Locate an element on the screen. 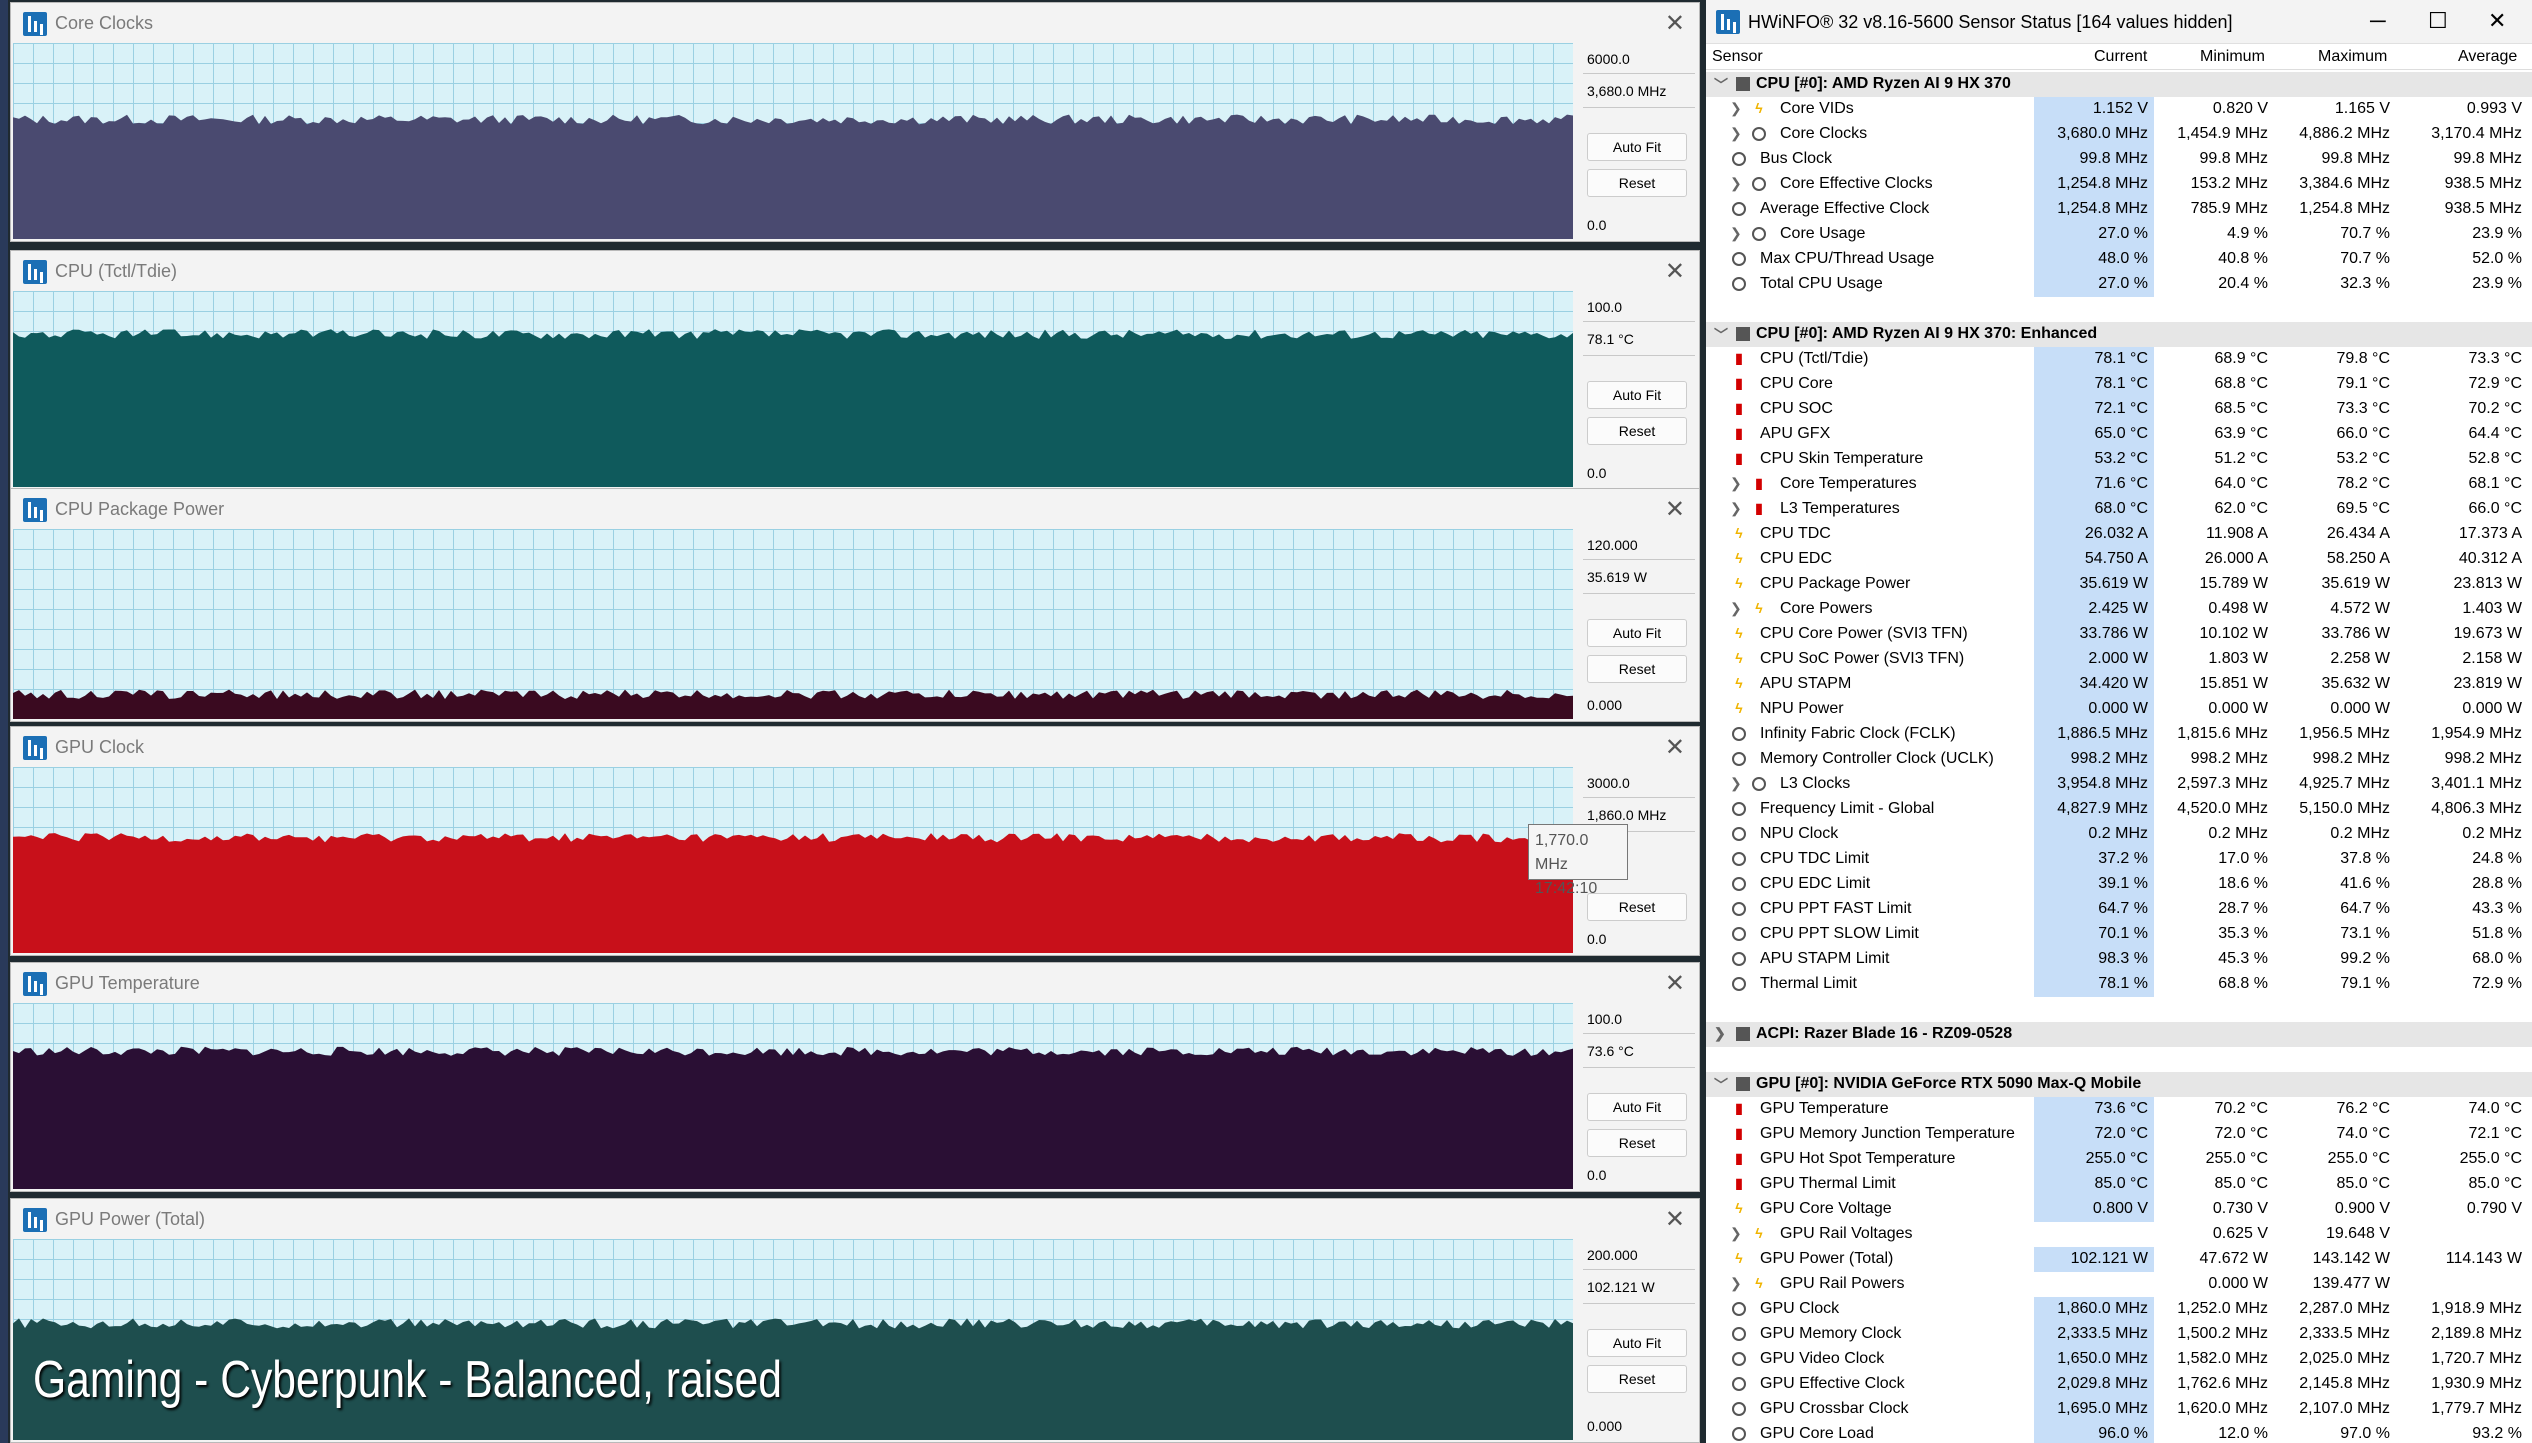  graph-titlebar: GPU Temperature ✕ is located at coordinates (855, 983).